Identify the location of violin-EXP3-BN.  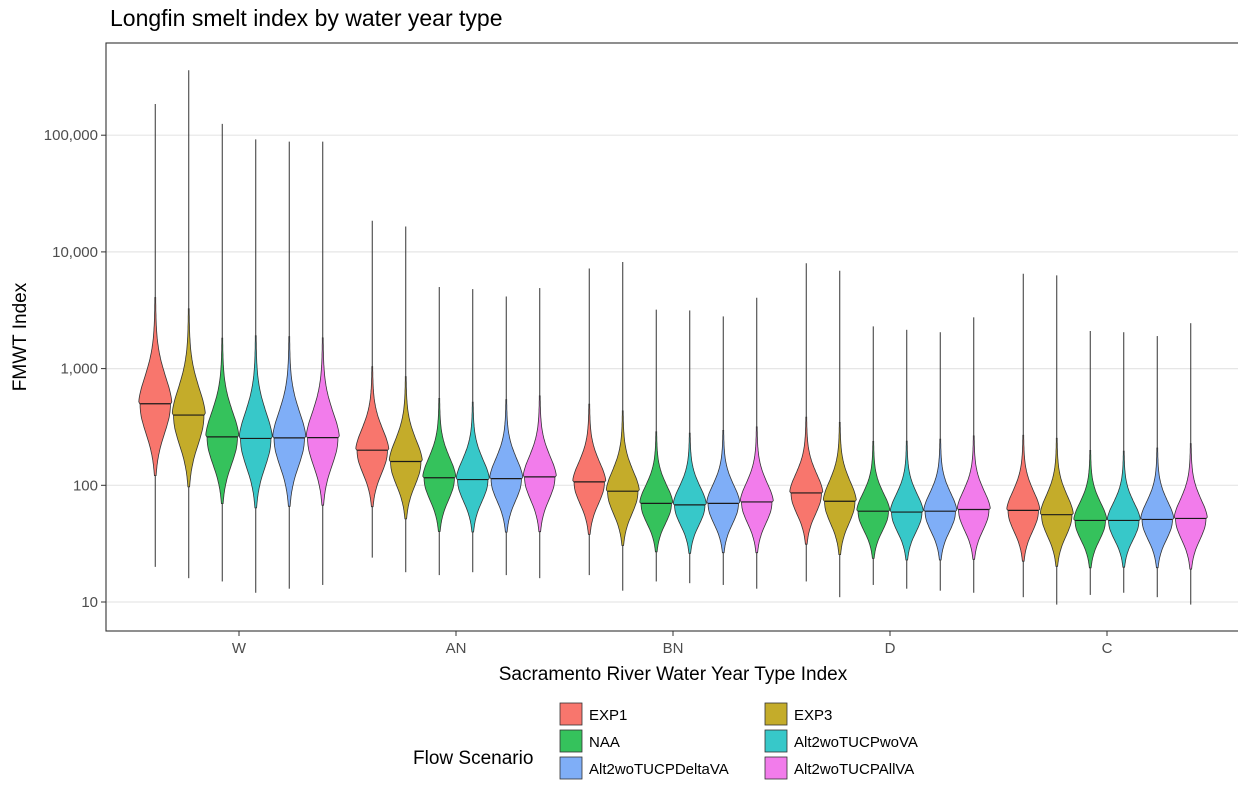
(622, 426).